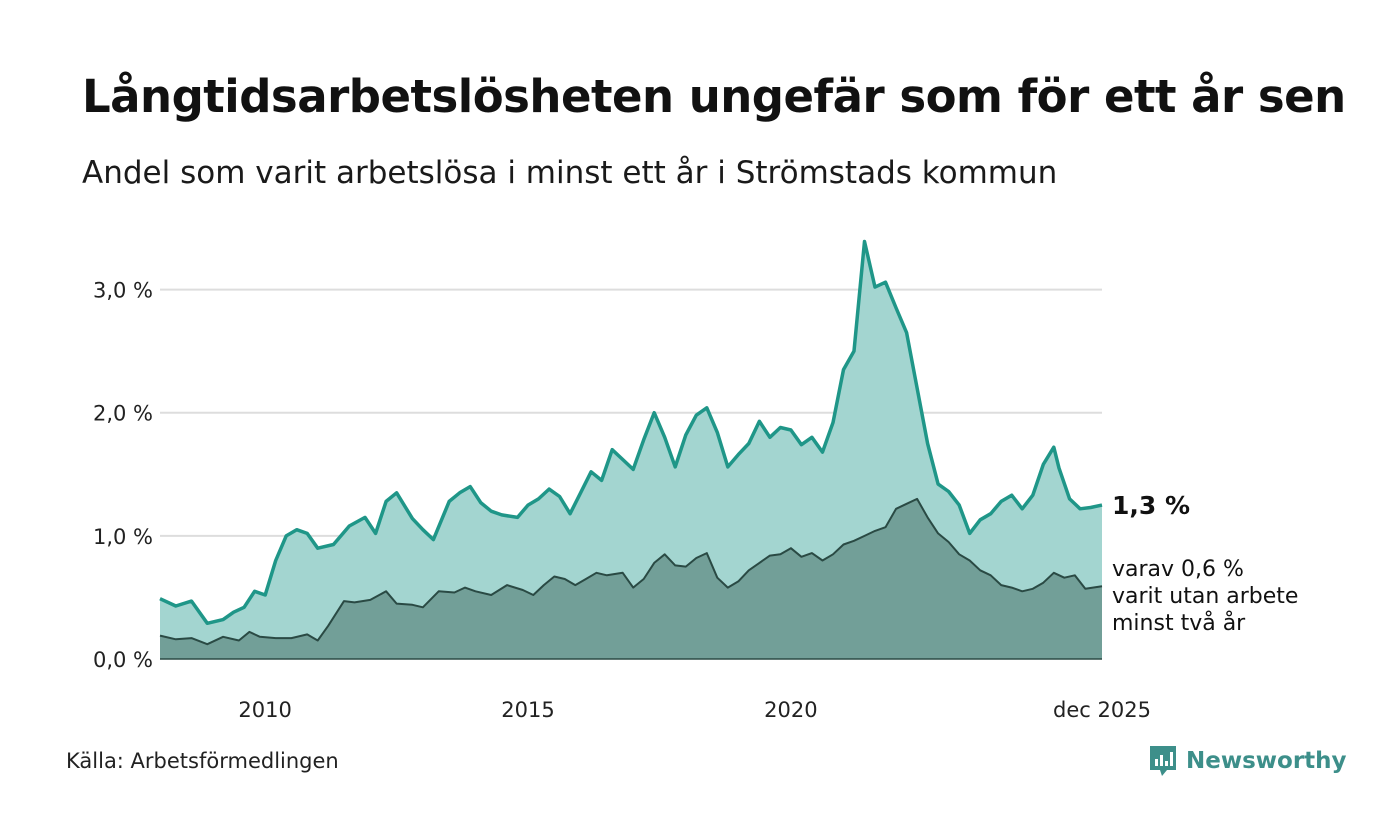 The image size is (1400, 840). What do you see at coordinates (1266, 761) in the screenshot?
I see `brand-name: Newsworthy` at bounding box center [1266, 761].